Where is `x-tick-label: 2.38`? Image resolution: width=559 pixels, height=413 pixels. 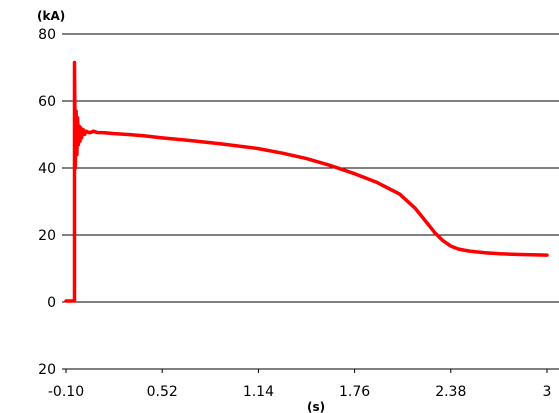
x-tick-label: 2.38 is located at coordinates (450, 392).